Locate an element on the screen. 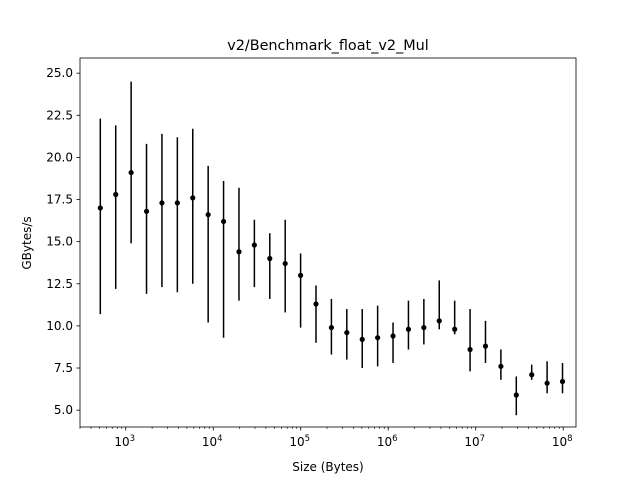 This screenshot has width=640, height=484. x-tick-label: 10⁷ is located at coordinates (474, 441).